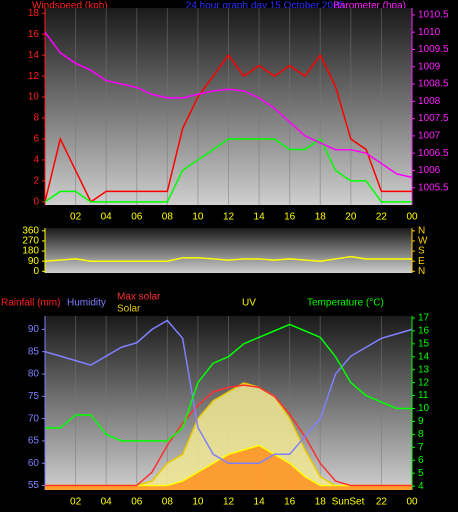  I want to click on barometer-axis-title: Barometer (hpa), so click(369, 6).